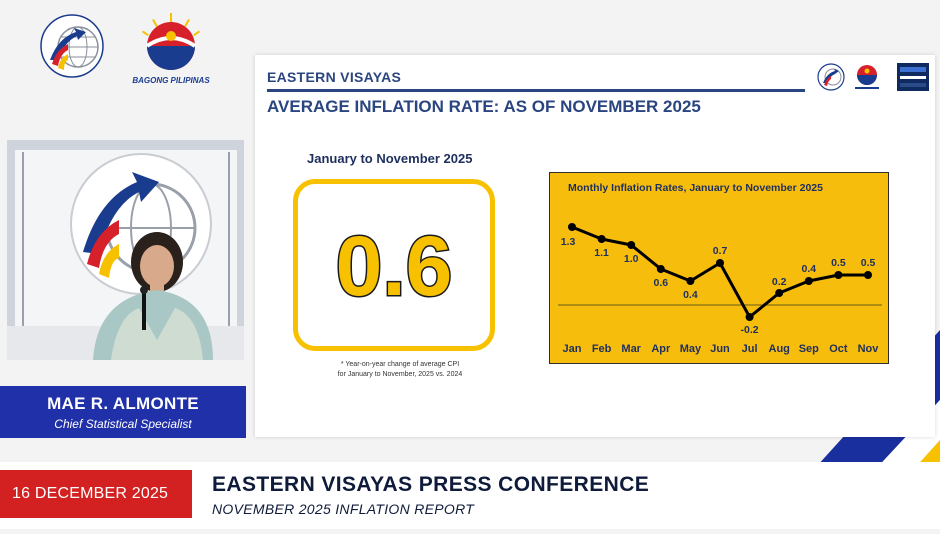  What do you see at coordinates (171, 80) in the screenshot?
I see `bagong-pilipinas-label: BAGONG PILIPINAS` at bounding box center [171, 80].